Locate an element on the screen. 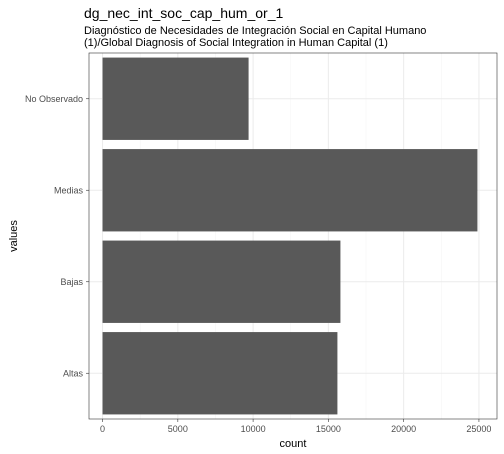 This screenshot has width=504, height=454. y-axis-ticks: No Observado Medias Bajas Altas is located at coordinates (57, 236).